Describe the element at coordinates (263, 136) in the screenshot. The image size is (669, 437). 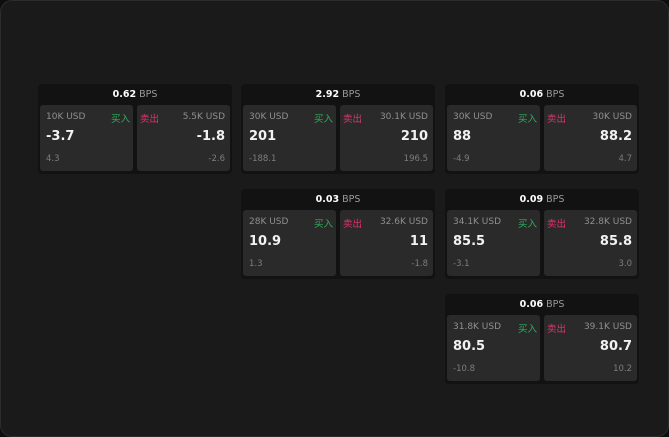
I see `buy-price: 201` at that location.